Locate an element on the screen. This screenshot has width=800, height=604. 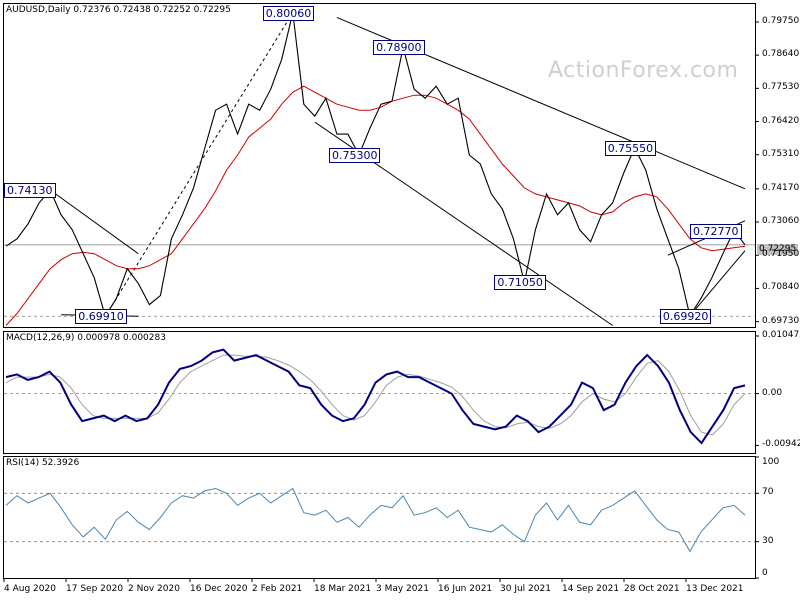
x-tick-label: 2 Nov 2020 is located at coordinates (154, 589).